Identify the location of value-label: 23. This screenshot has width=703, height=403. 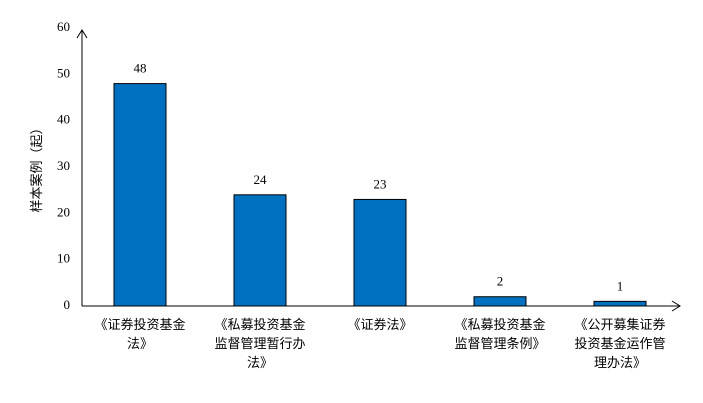
(380, 183).